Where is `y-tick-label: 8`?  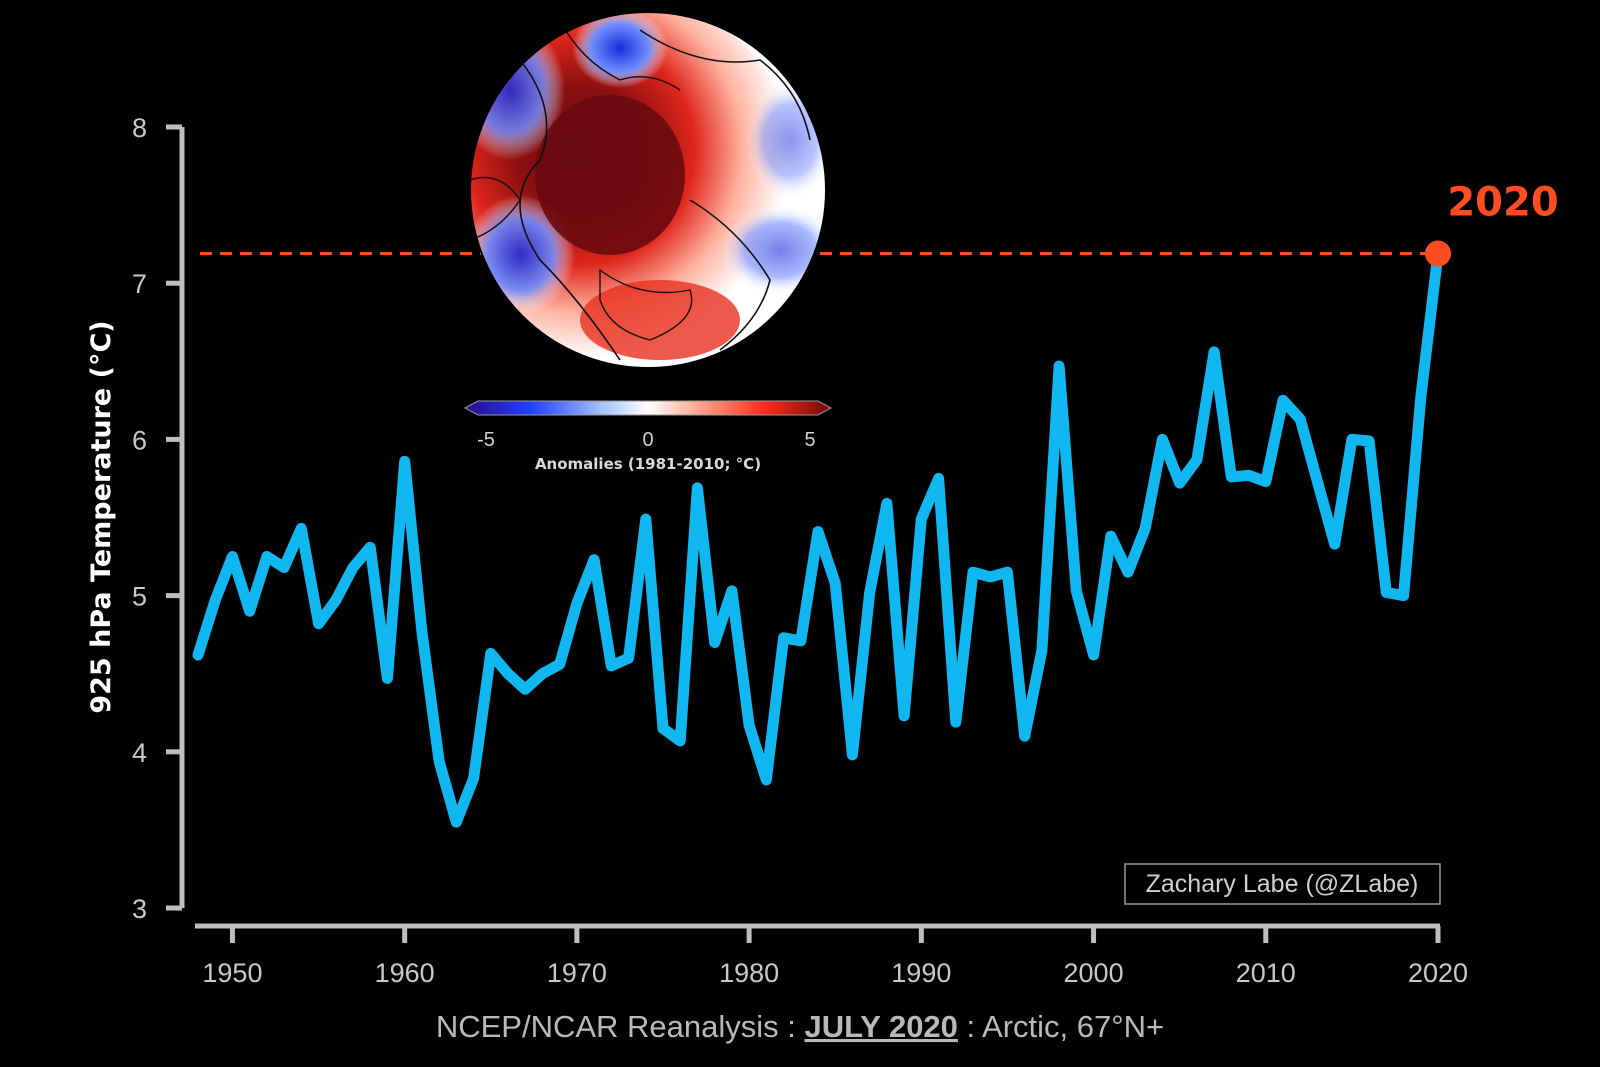 y-tick-label: 8 is located at coordinates (139, 128).